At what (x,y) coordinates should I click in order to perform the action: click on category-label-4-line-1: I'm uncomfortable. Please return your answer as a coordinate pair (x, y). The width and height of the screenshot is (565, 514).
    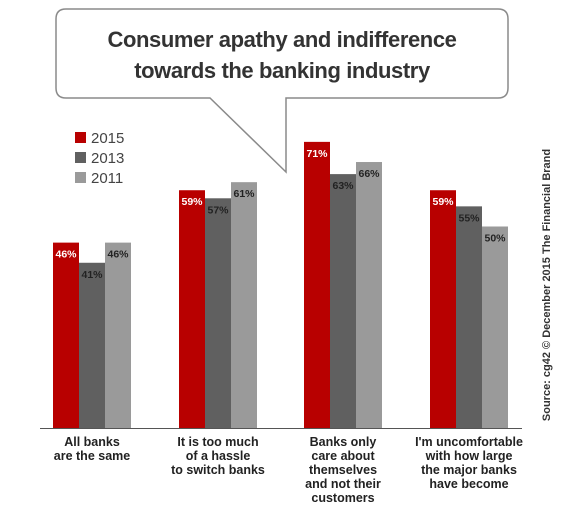
    Looking at the image, I should click on (469, 442).